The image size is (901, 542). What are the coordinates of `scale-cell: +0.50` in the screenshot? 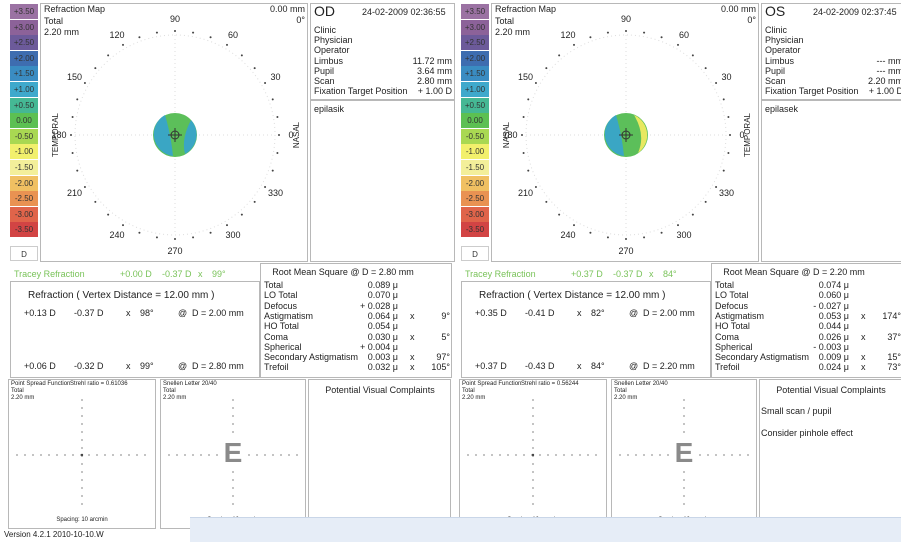 It's located at (24, 105).